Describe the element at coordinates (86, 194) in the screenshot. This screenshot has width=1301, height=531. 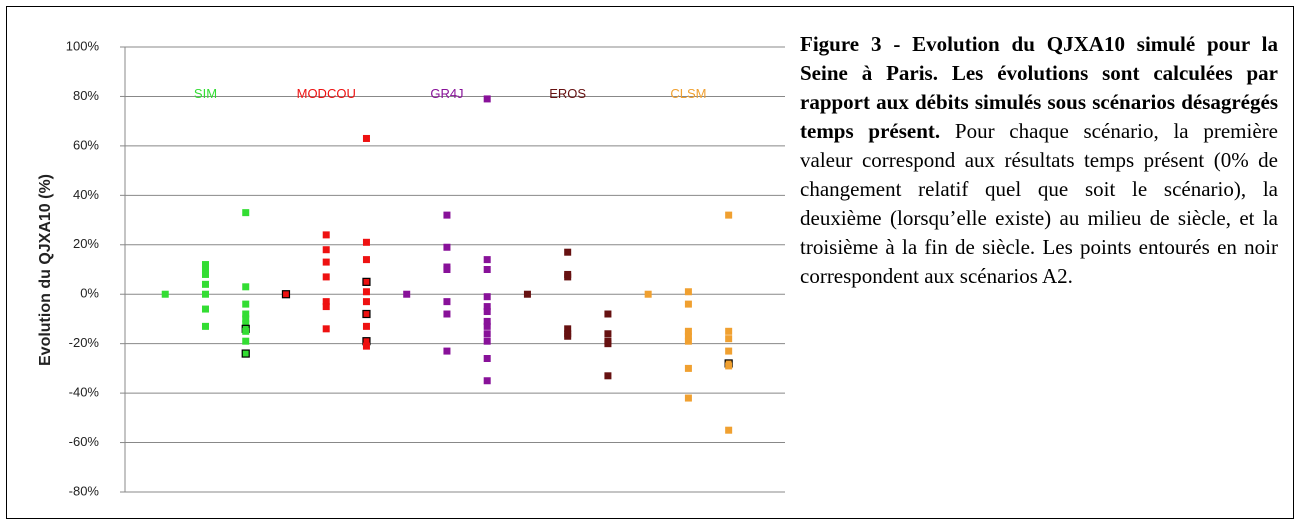
I see `y-tick-label: 40%` at that location.